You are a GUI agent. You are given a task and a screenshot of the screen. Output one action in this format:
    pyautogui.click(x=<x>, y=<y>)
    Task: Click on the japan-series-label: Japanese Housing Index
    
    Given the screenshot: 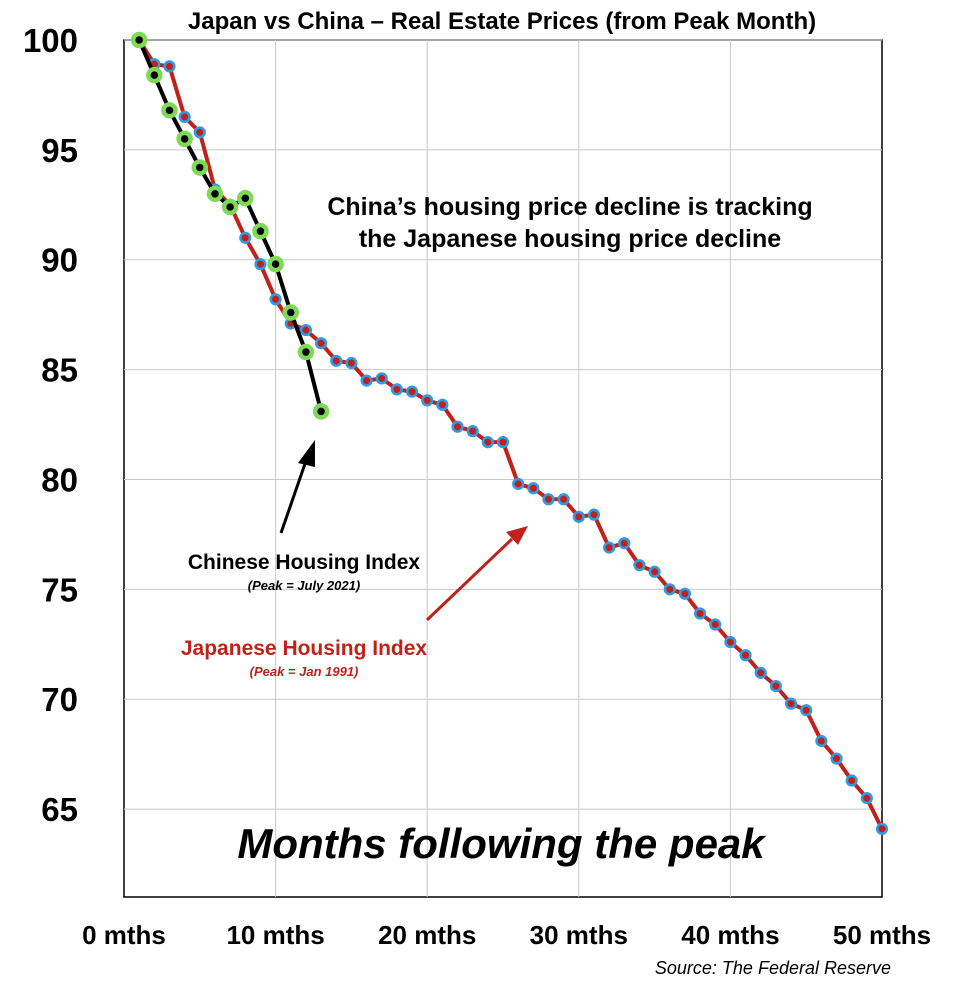 What is the action you would take?
    pyautogui.click(x=304, y=648)
    